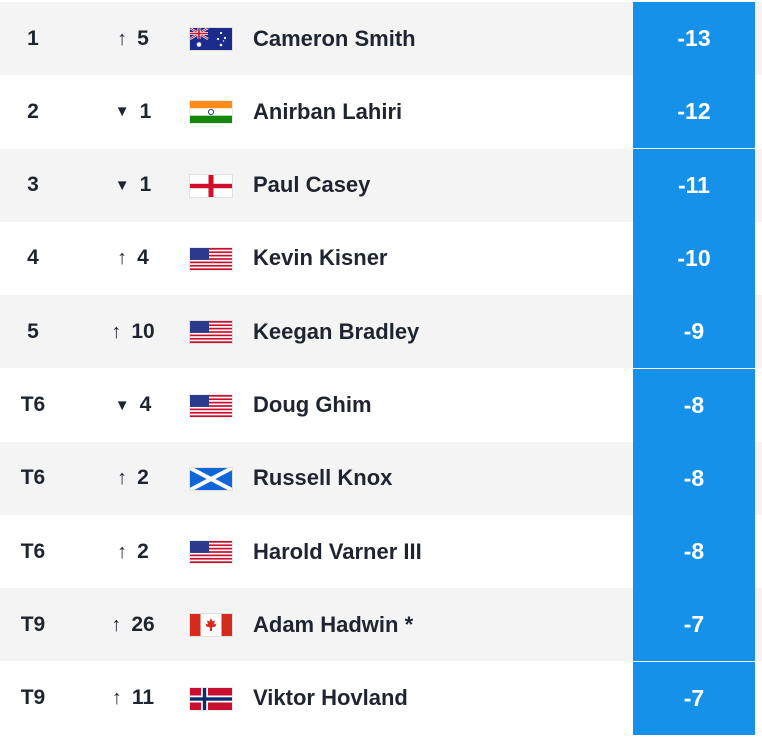 This screenshot has height=740, width=762. I want to click on position-change: ↑ 10, so click(133, 331).